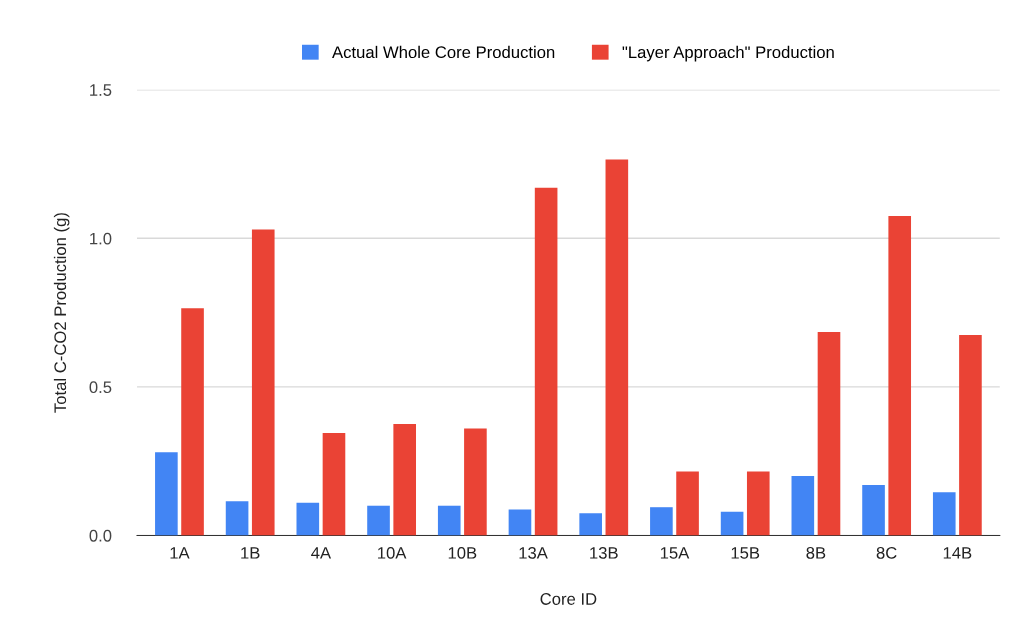  Describe the element at coordinates (675, 553) in the screenshot. I see `x-tick-label: 15A` at that location.